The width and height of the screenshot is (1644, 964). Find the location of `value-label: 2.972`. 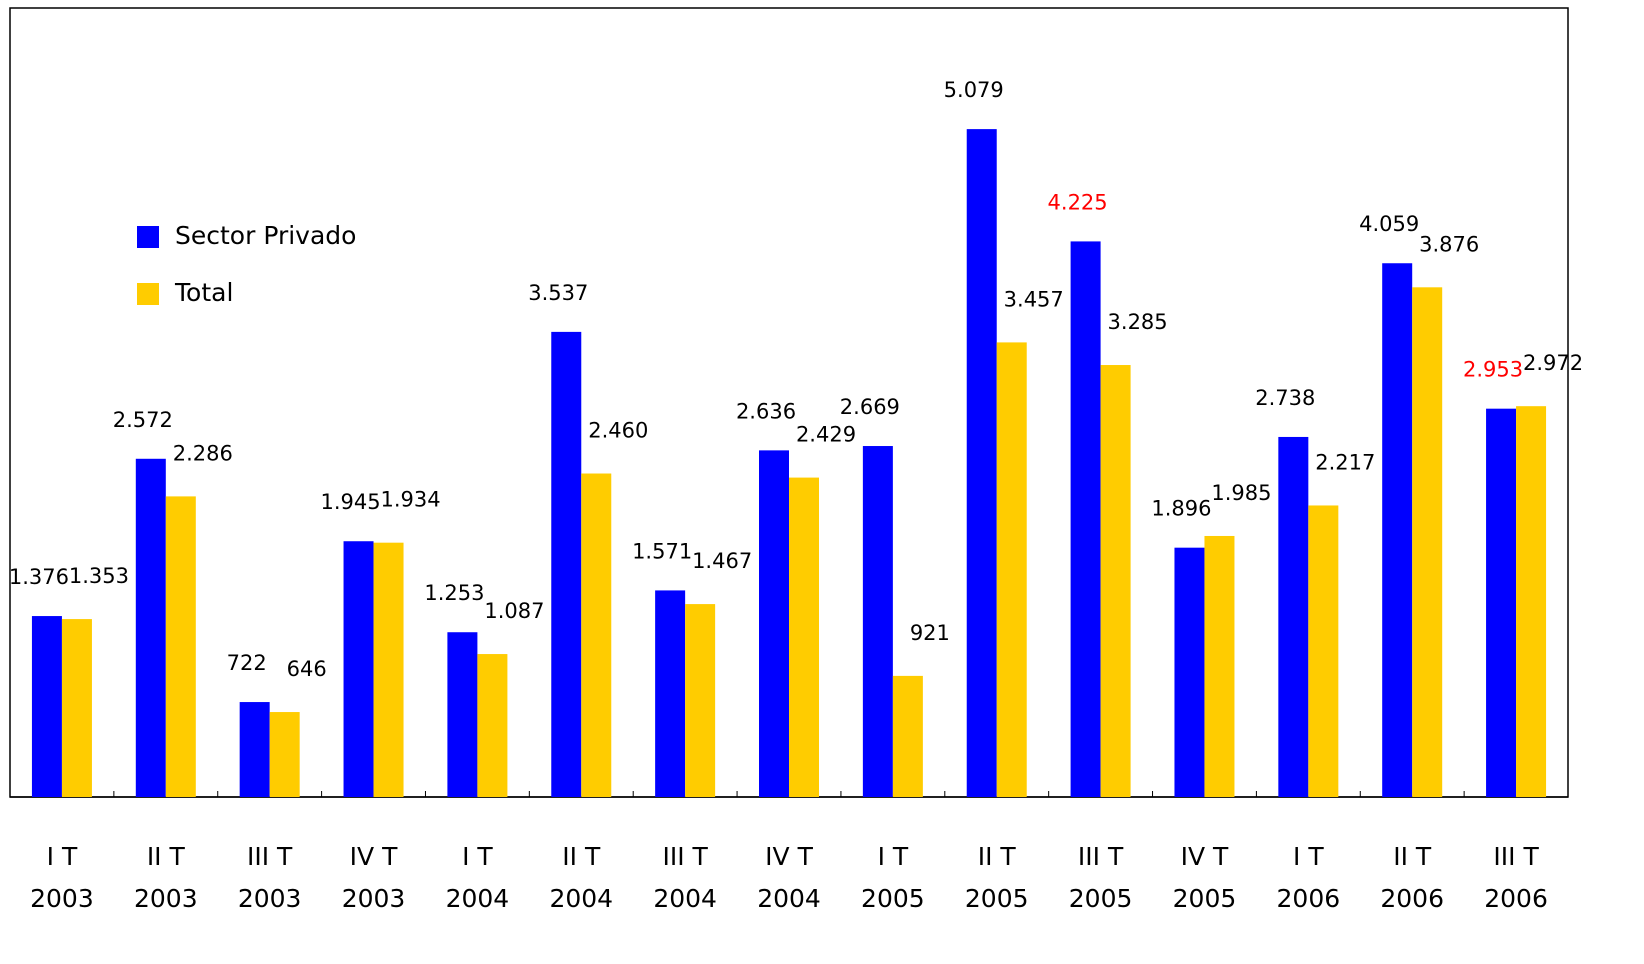

value-label: 2.972 is located at coordinates (1553, 363).